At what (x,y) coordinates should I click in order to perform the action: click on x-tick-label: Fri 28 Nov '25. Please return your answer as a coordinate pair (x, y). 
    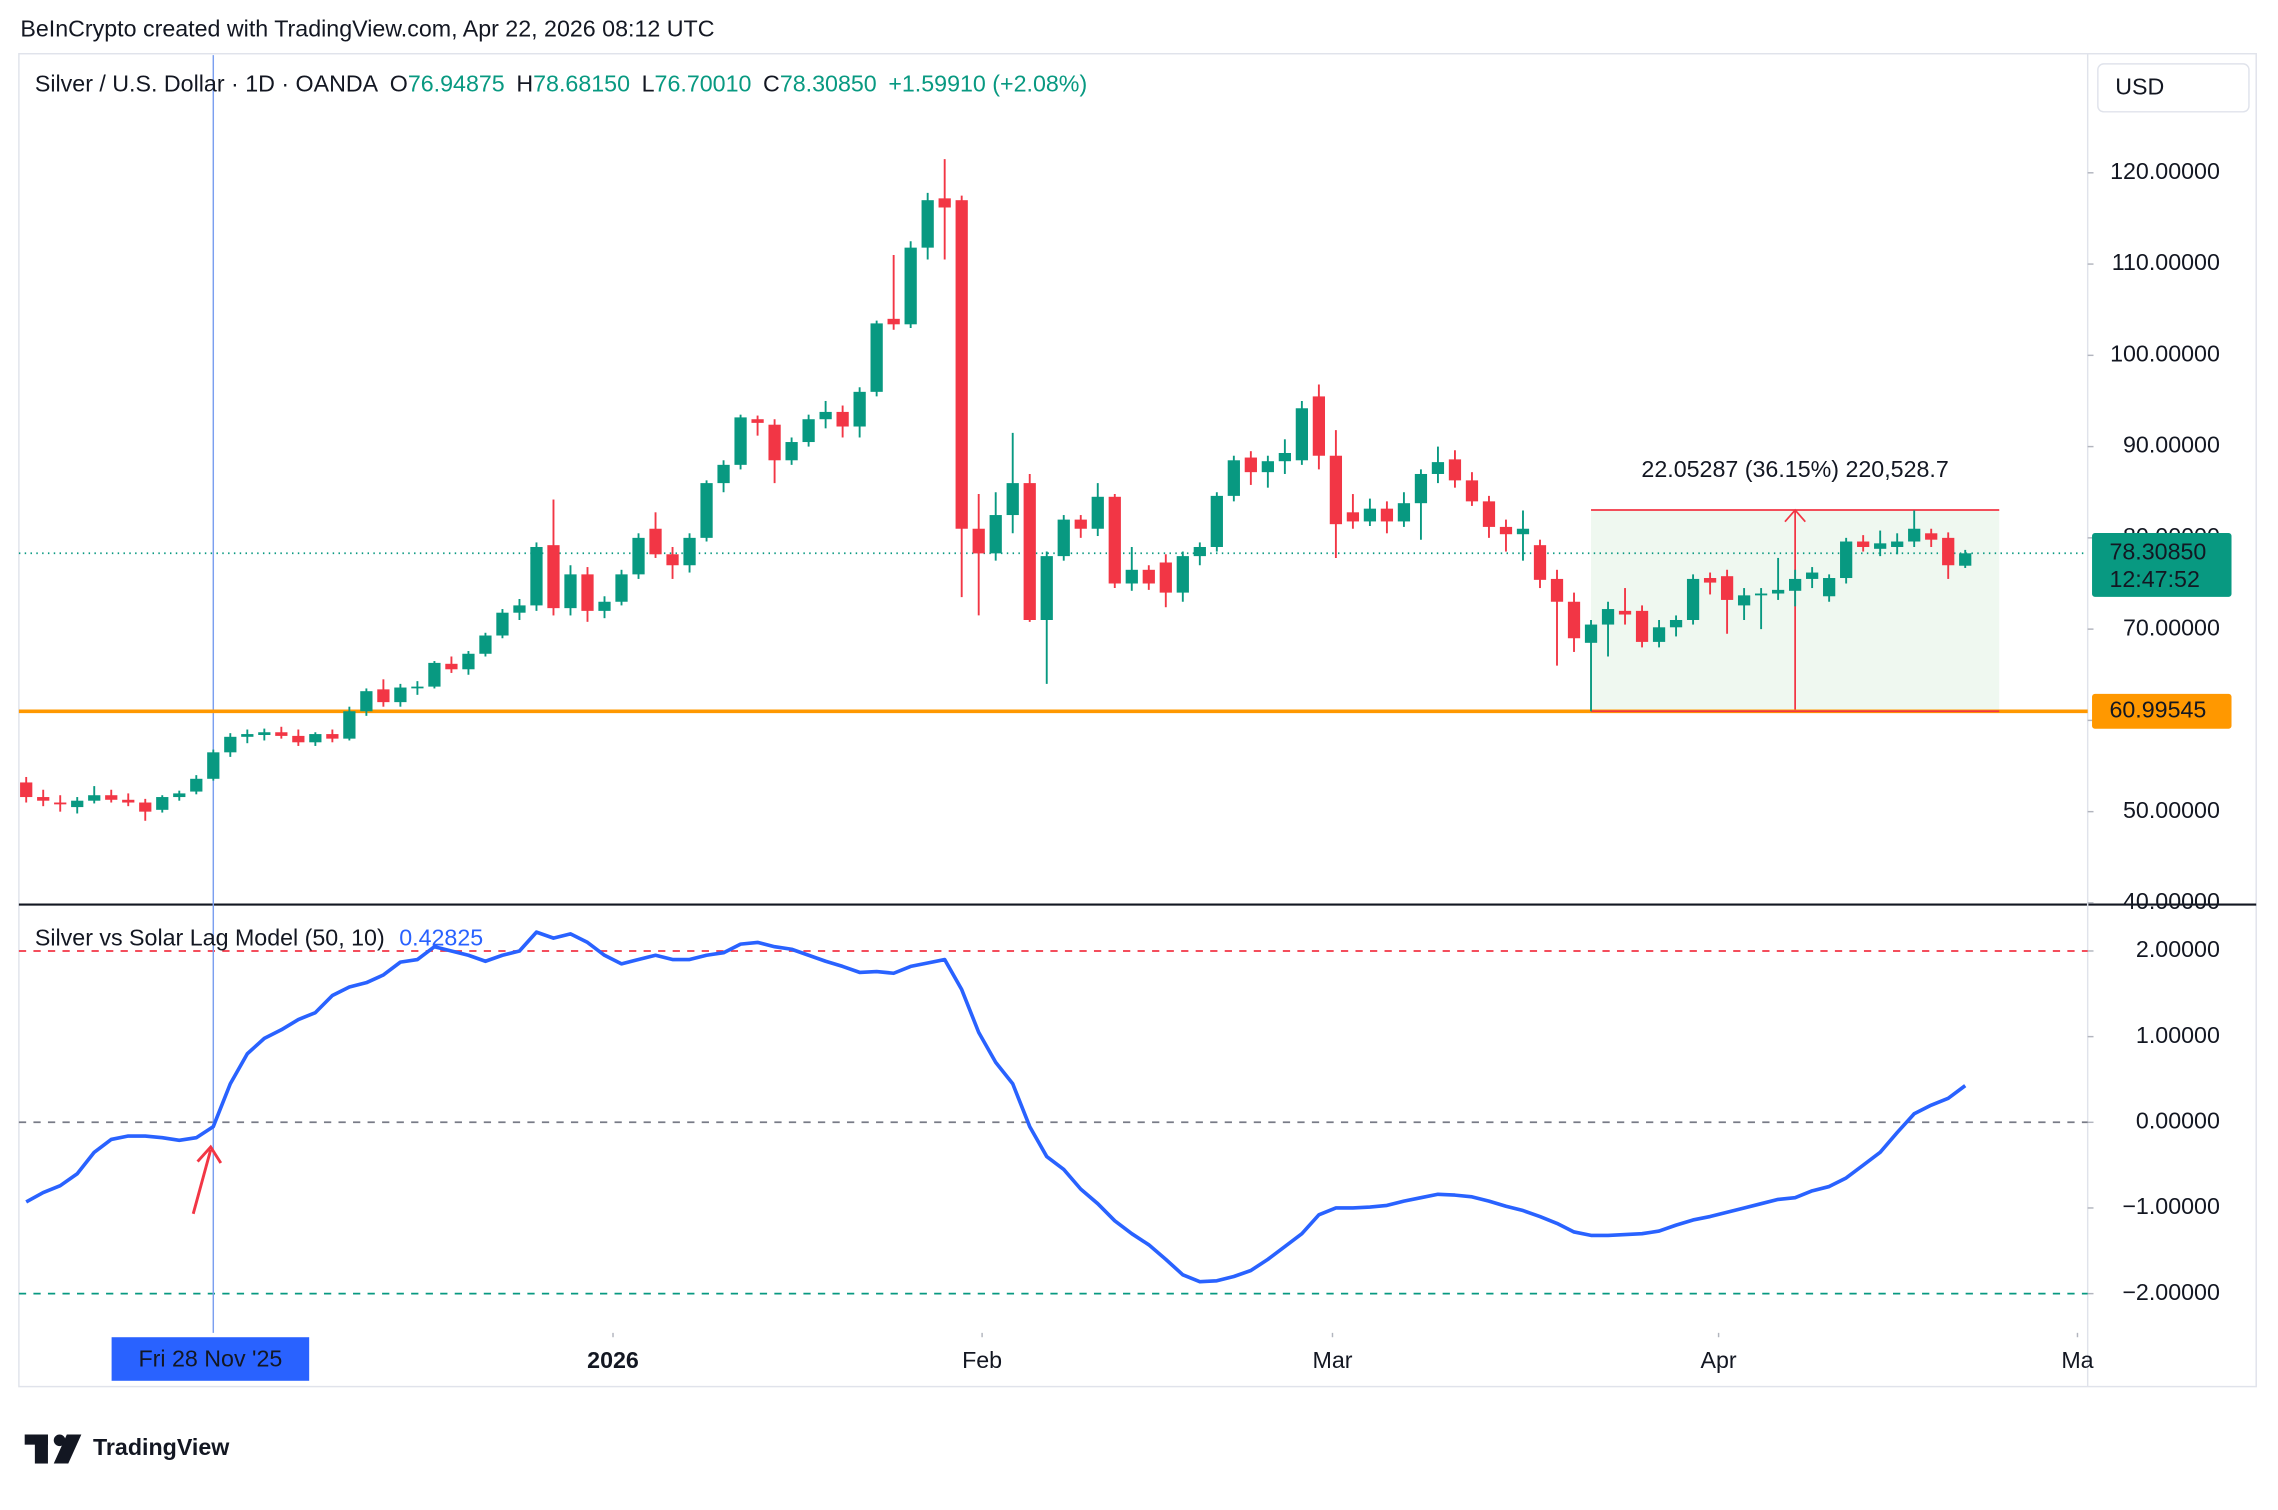
    Looking at the image, I should click on (210, 1359).